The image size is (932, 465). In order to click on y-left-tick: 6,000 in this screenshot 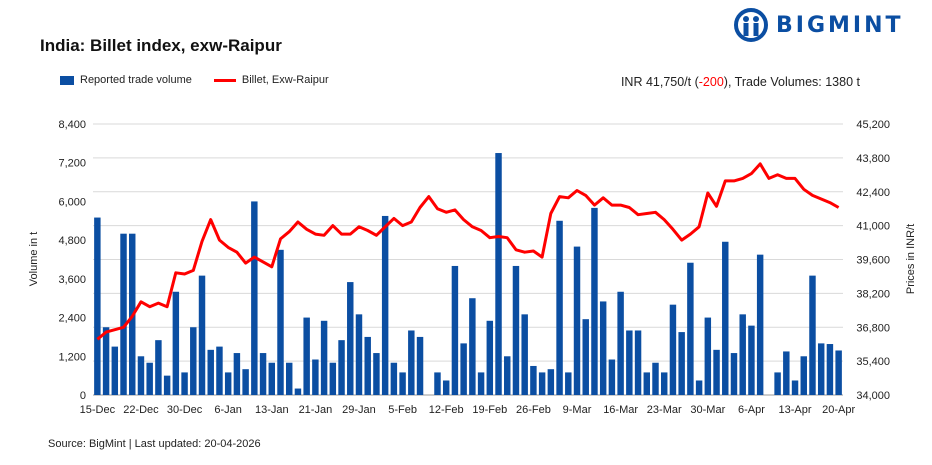, I will do `click(72, 202)`.